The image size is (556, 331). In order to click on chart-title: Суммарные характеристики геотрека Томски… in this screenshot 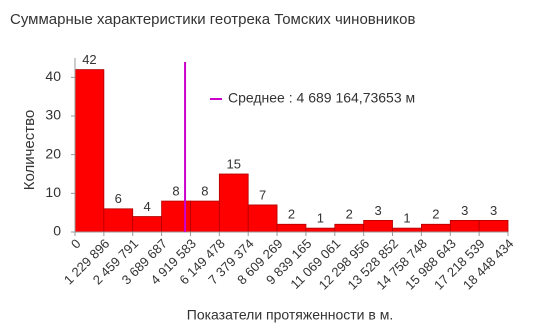, I will do `click(212, 19)`.